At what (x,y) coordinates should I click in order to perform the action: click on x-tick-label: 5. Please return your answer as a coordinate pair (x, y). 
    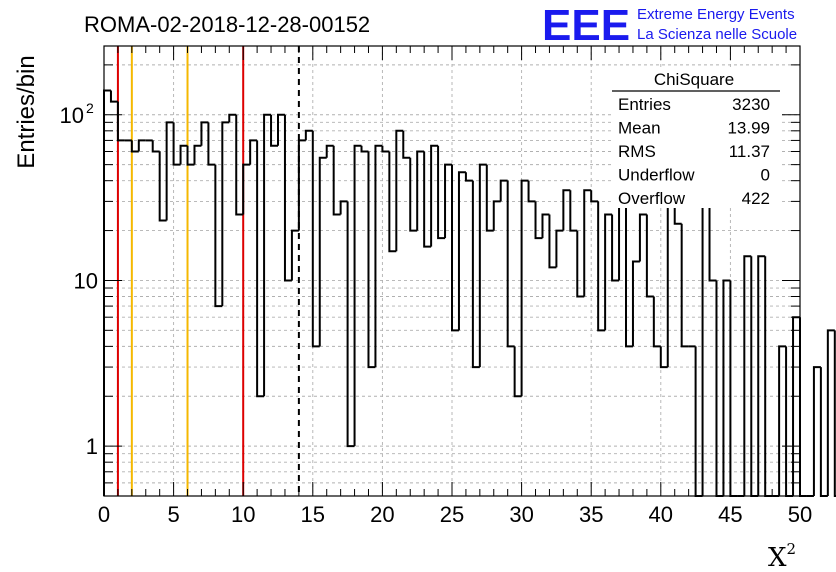
    Looking at the image, I should click on (173, 514).